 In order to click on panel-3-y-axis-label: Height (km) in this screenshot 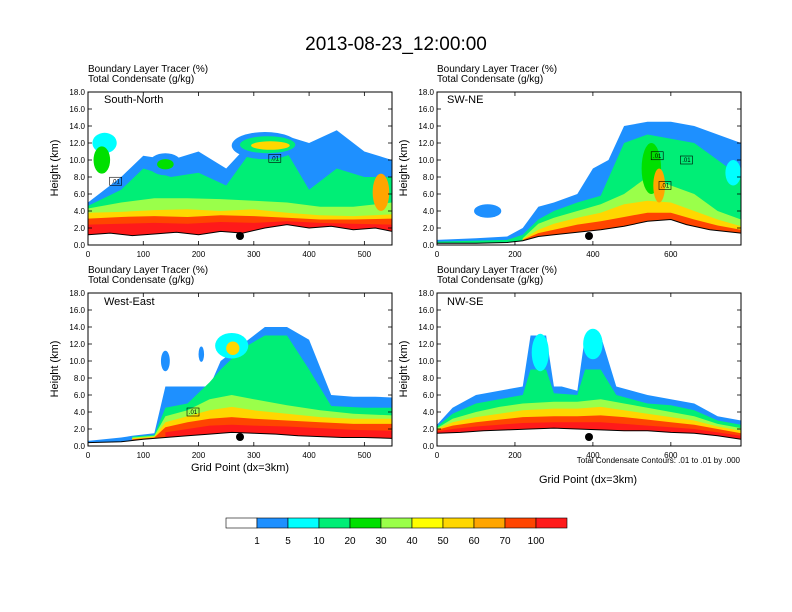, I will do `click(404, 369)`.